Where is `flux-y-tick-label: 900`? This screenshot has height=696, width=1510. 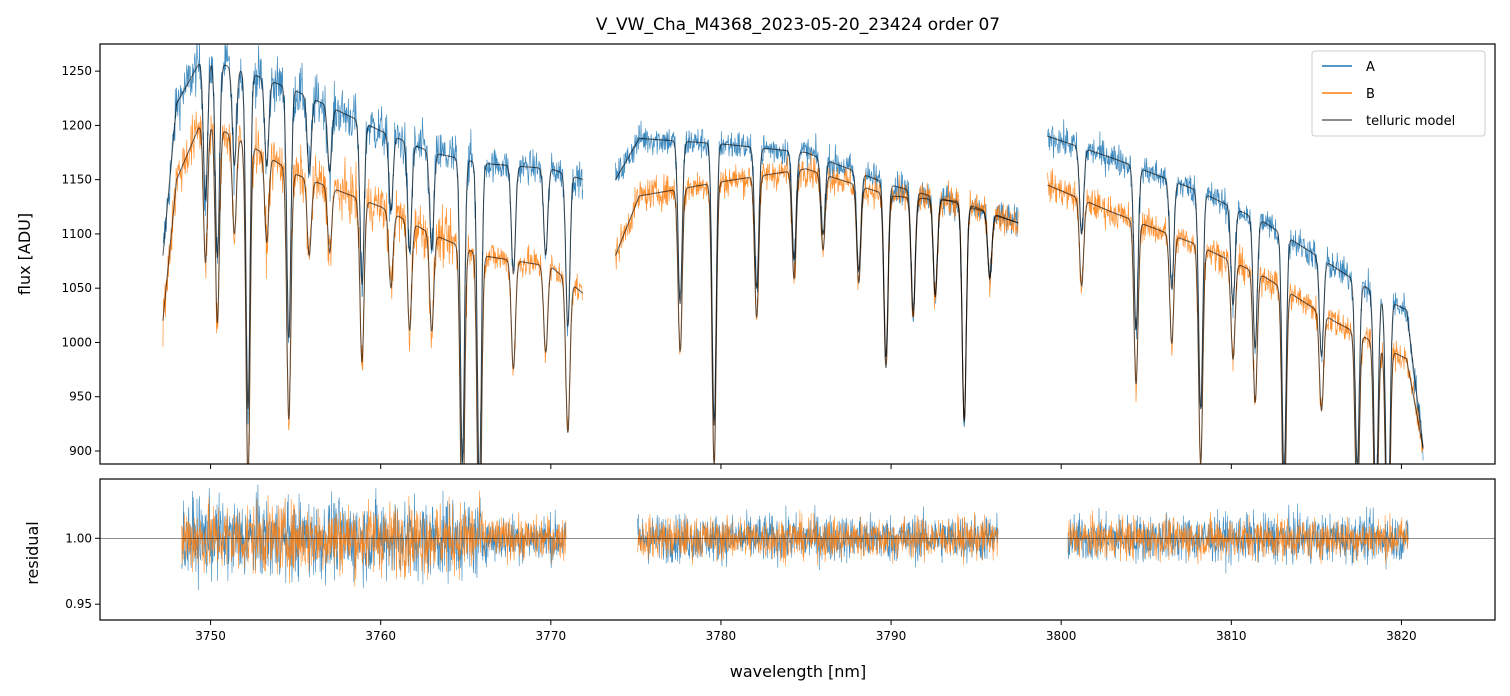 flux-y-tick-label: 900 is located at coordinates (80, 451).